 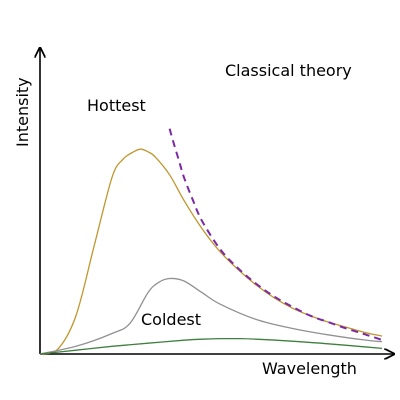 I want to click on classical-theory-label: Classical theory, so click(x=288, y=70).